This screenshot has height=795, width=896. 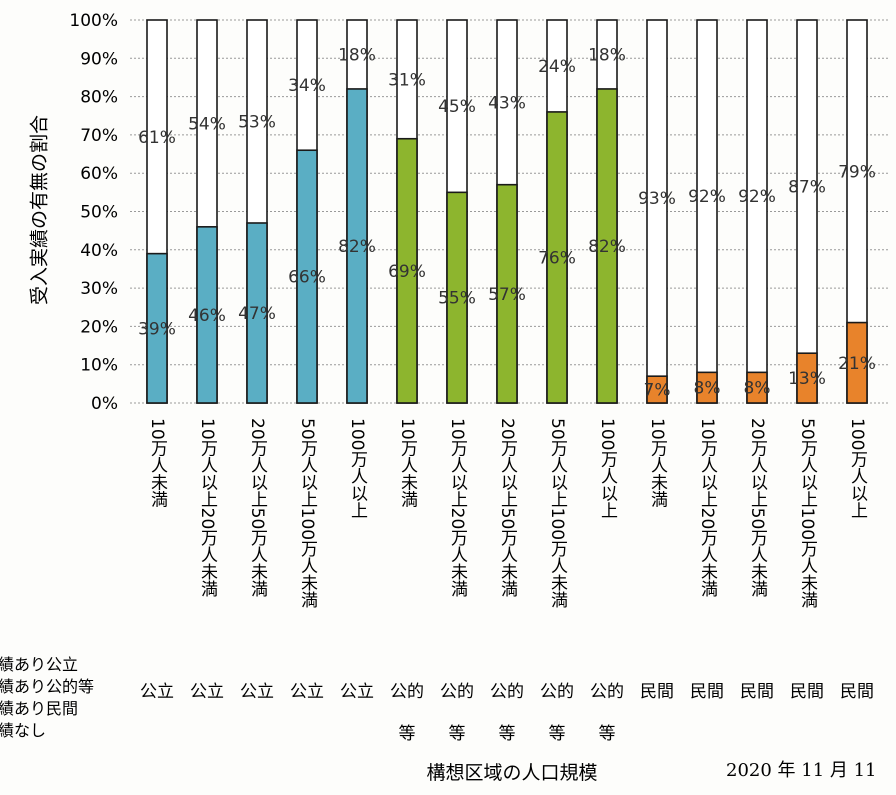 What do you see at coordinates (39, 708) in the screenshot?
I see `legend-entry: 績あり民間` at bounding box center [39, 708].